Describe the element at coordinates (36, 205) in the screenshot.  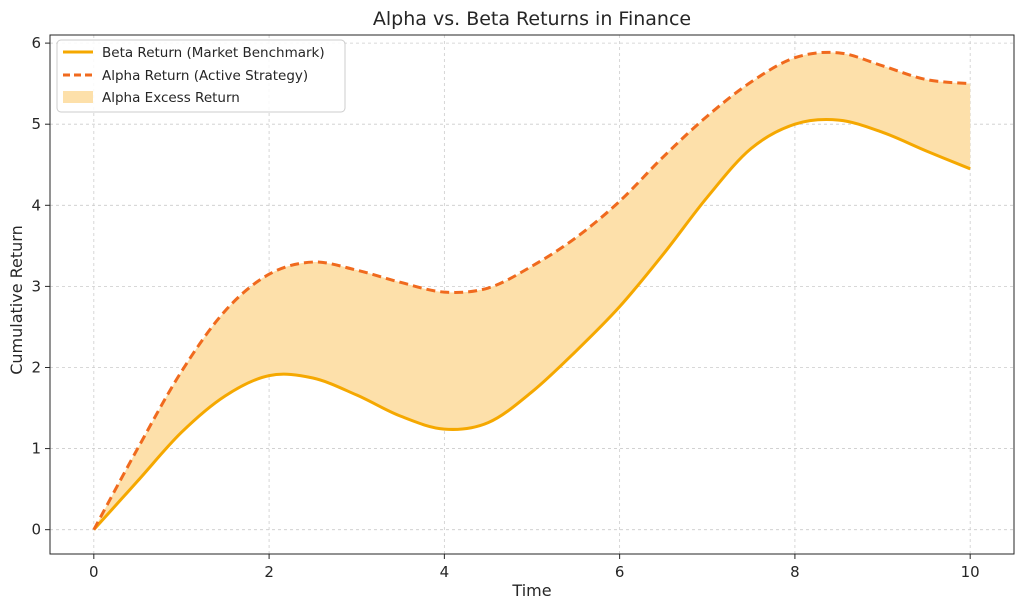
I see `y-tick-label: 4` at that location.